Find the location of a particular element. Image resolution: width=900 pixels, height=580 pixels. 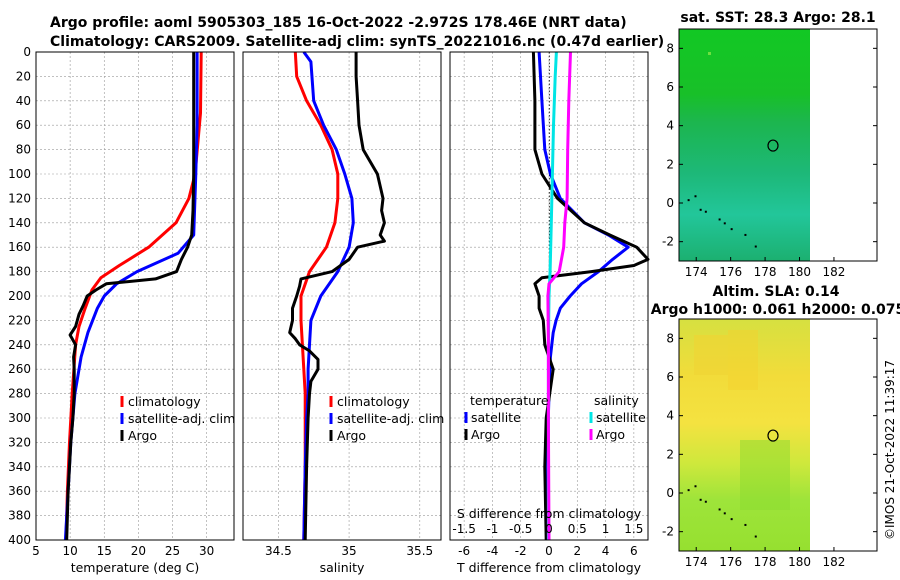

sla-argo-float-marker is located at coordinates (773, 435).